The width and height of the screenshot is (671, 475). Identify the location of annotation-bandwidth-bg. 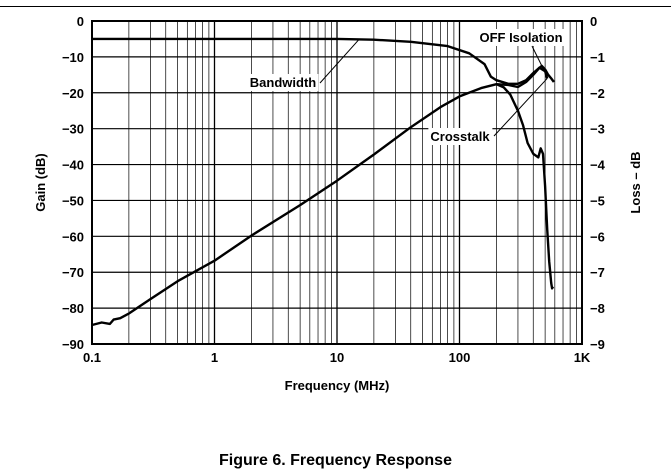
(283, 82).